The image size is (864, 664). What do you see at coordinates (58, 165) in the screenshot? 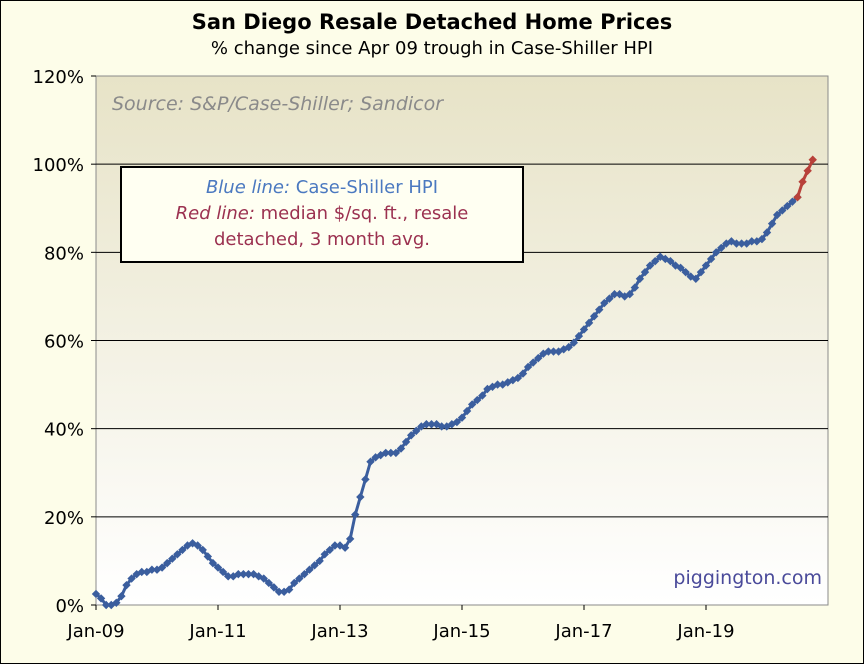
I see `y-tick-label: 100%` at bounding box center [58, 165].